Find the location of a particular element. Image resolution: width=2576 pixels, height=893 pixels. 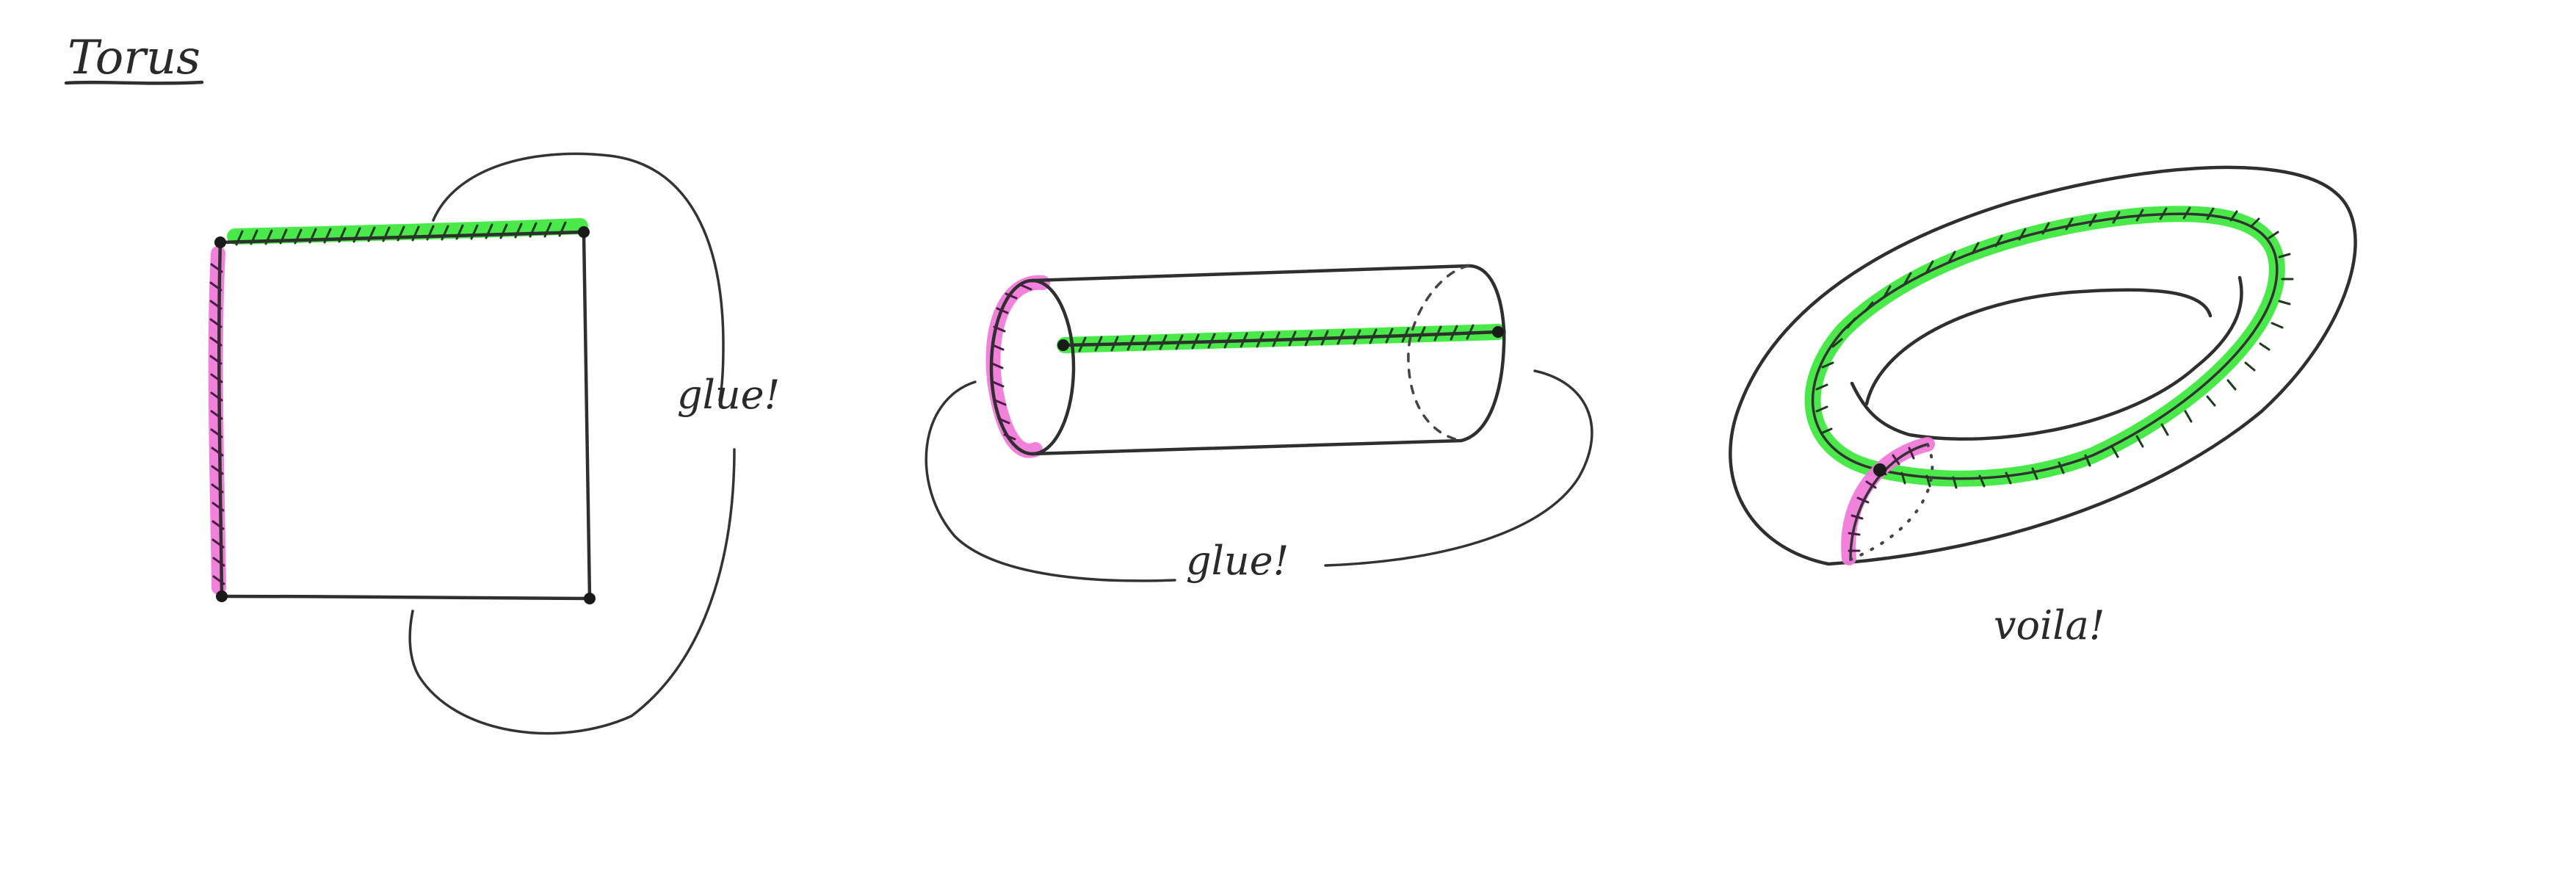

torus-longitude-hatching is located at coordinates (2054, 347).